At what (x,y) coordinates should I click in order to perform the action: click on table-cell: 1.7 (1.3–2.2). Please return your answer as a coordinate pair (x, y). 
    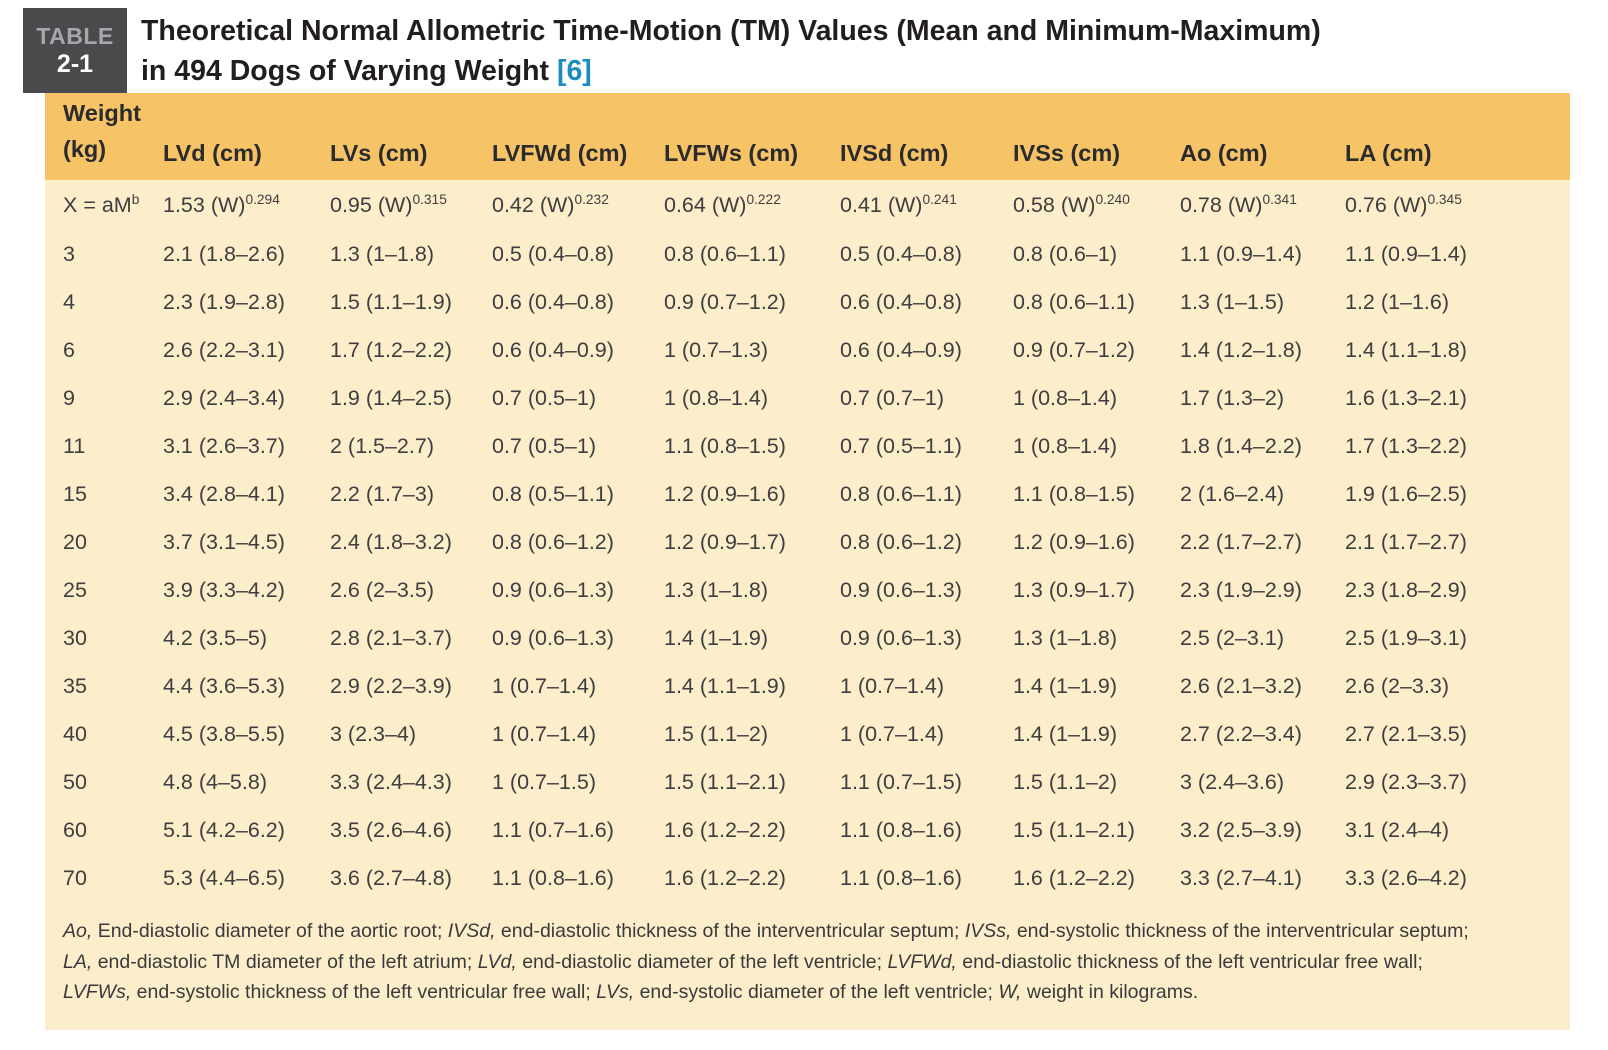
    Looking at the image, I should click on (1406, 445).